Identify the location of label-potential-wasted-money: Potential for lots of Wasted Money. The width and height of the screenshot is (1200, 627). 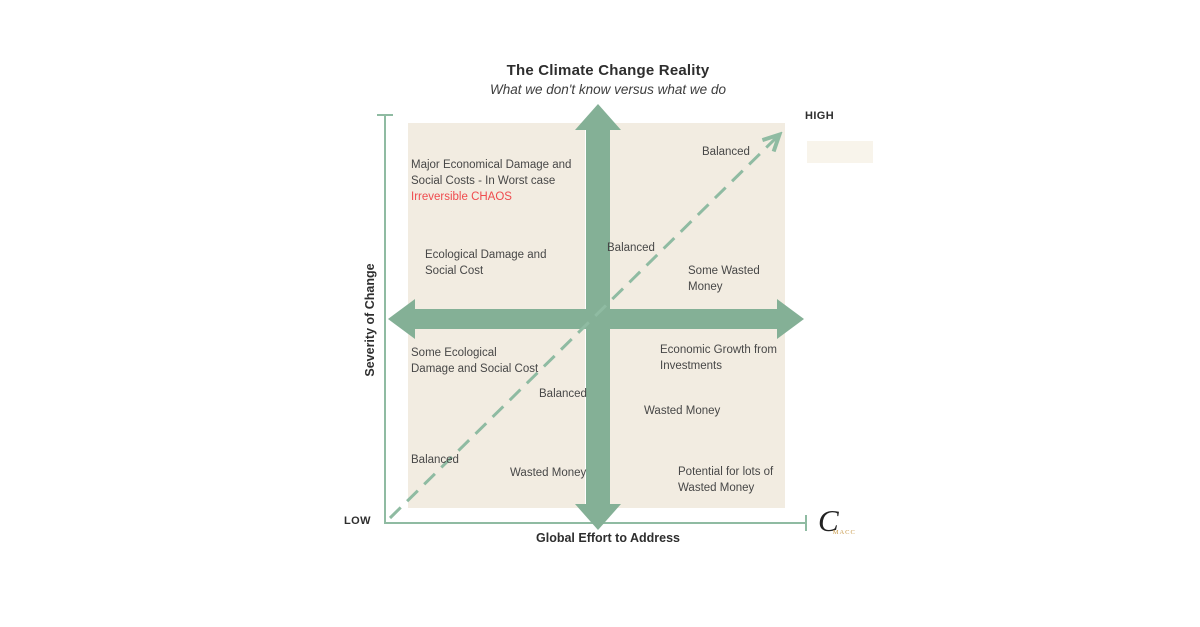
(726, 480).